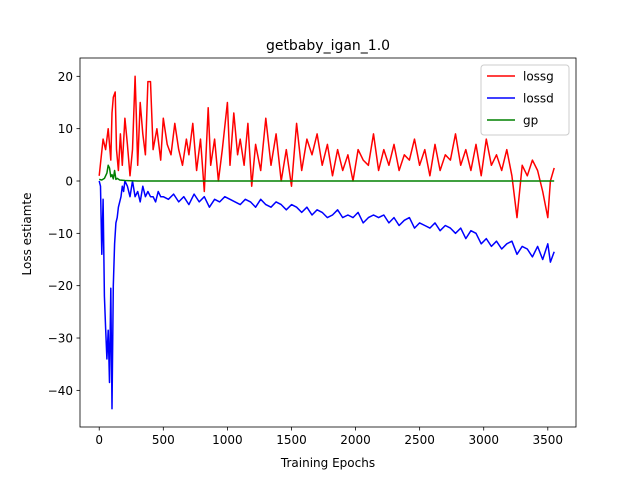  Describe the element at coordinates (538, 99) in the screenshot. I see `legend-label-lossd: lossd` at that location.